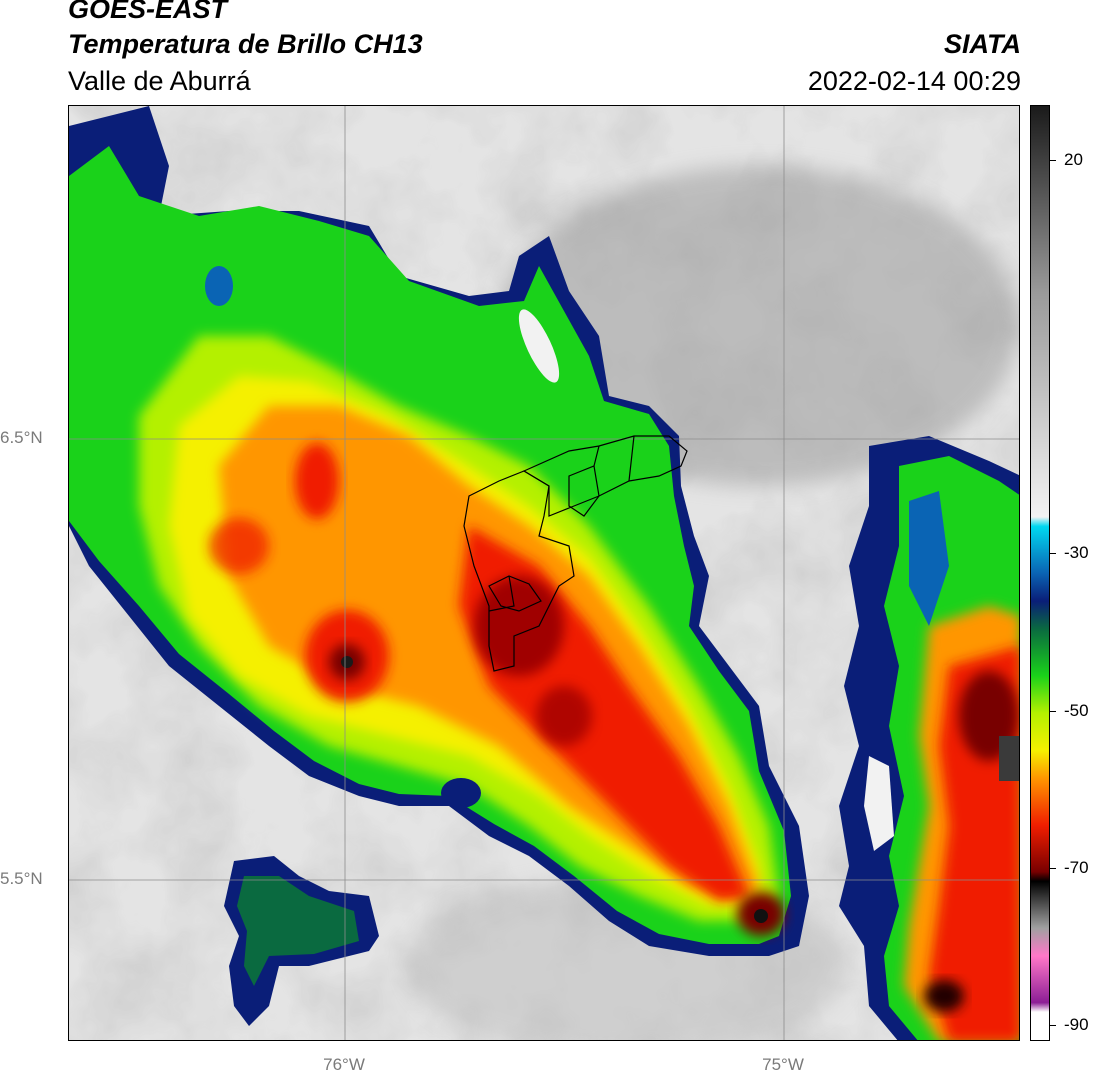 The width and height of the screenshot is (1094, 1078). I want to click on product-title: Temperatura de Brillo CH13, so click(245, 44).